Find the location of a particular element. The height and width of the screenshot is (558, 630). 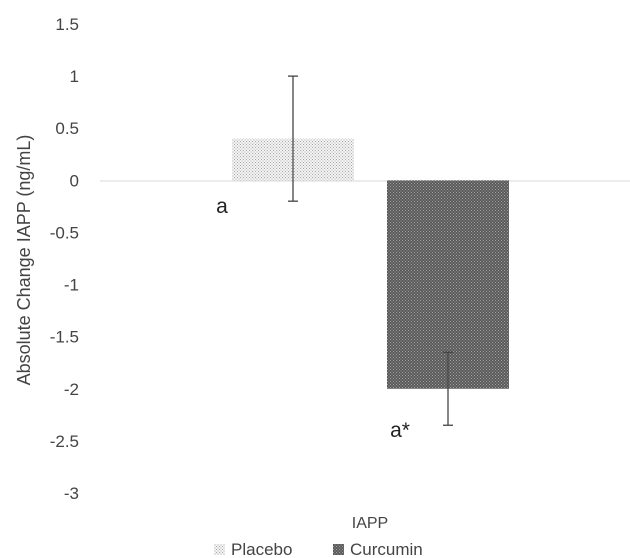

legend-label-placebo: Placebo is located at coordinates (261, 549).